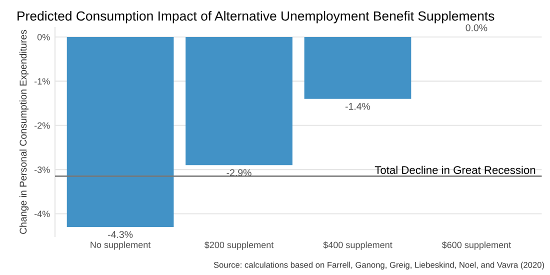 The image size is (550, 275). Describe the element at coordinates (42, 169) in the screenshot. I see `y-tick-label: -3%` at that location.